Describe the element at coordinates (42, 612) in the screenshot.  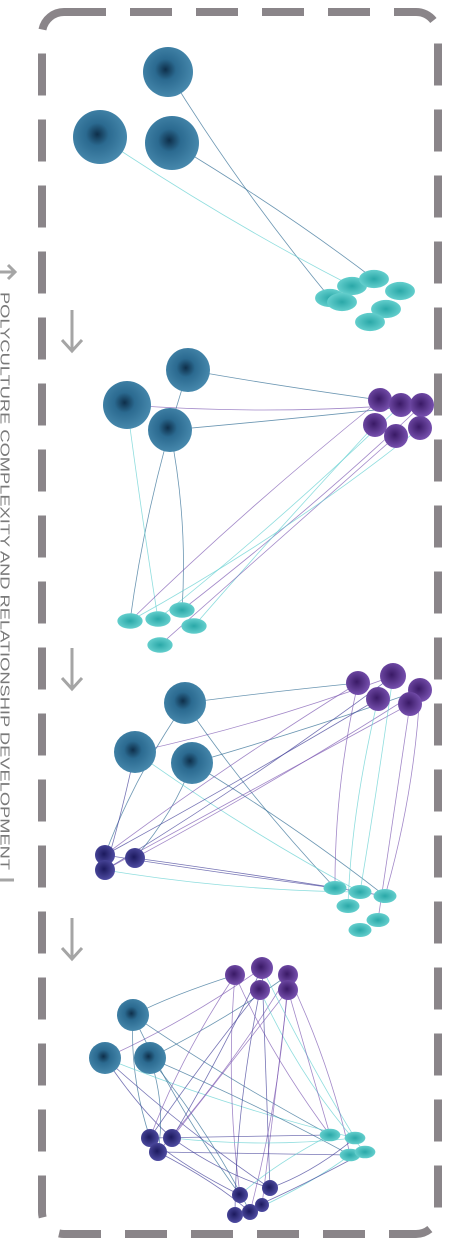
I see `arrows` at that location.